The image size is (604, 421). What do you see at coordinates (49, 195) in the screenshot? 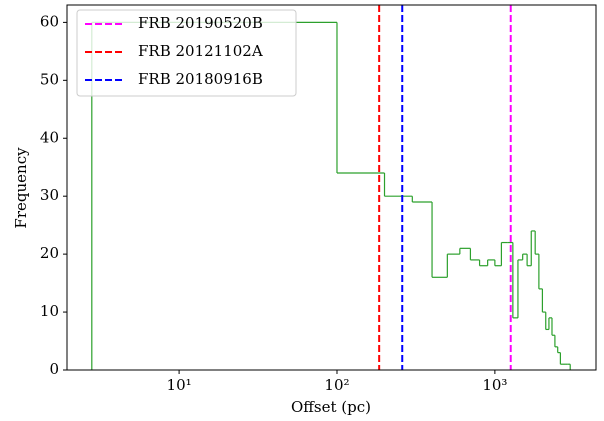
I see `y-tick-label: 30` at bounding box center [49, 195].